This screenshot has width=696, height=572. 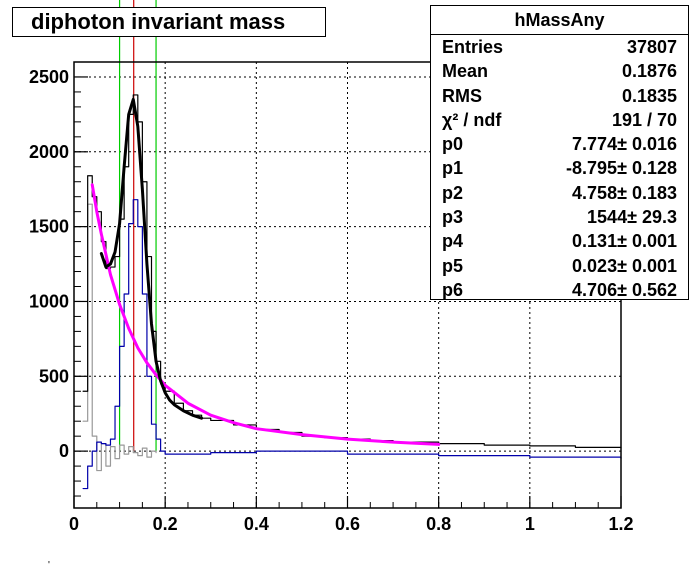 What do you see at coordinates (453, 192) in the screenshot?
I see `stats-label: p2` at bounding box center [453, 192].